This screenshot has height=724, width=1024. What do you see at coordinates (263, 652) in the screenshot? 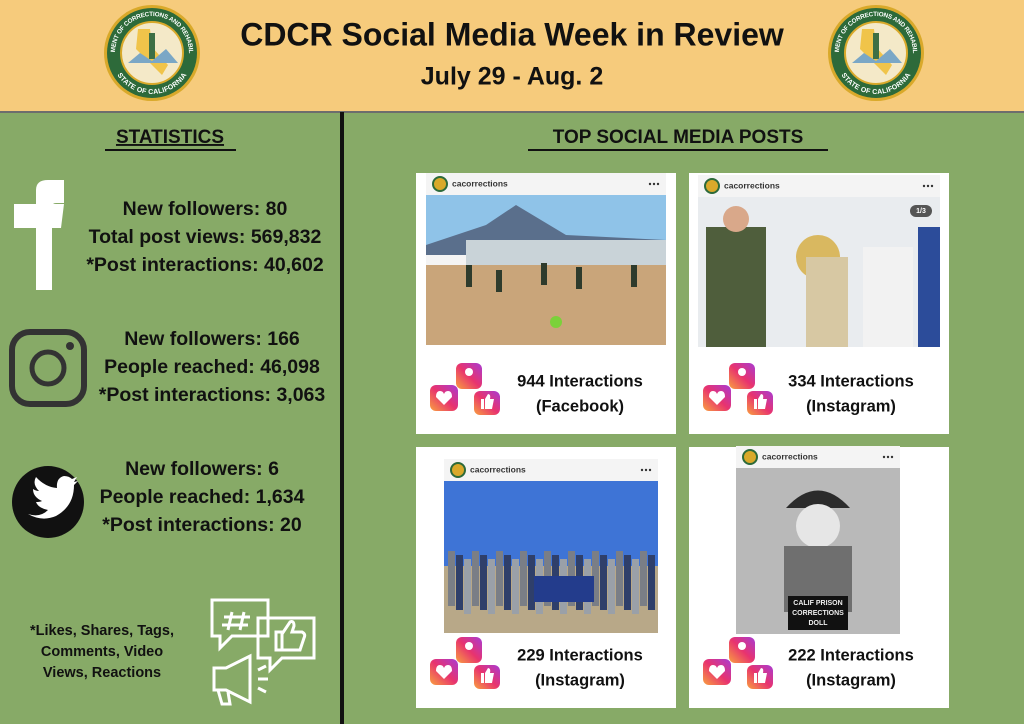
I see `social-icon` at bounding box center [263, 652].